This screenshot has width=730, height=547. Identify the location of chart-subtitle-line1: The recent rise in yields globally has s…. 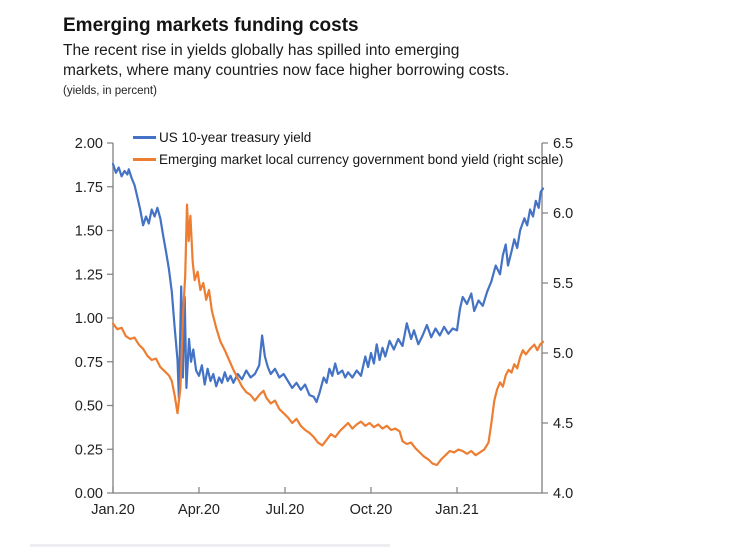
(261, 50).